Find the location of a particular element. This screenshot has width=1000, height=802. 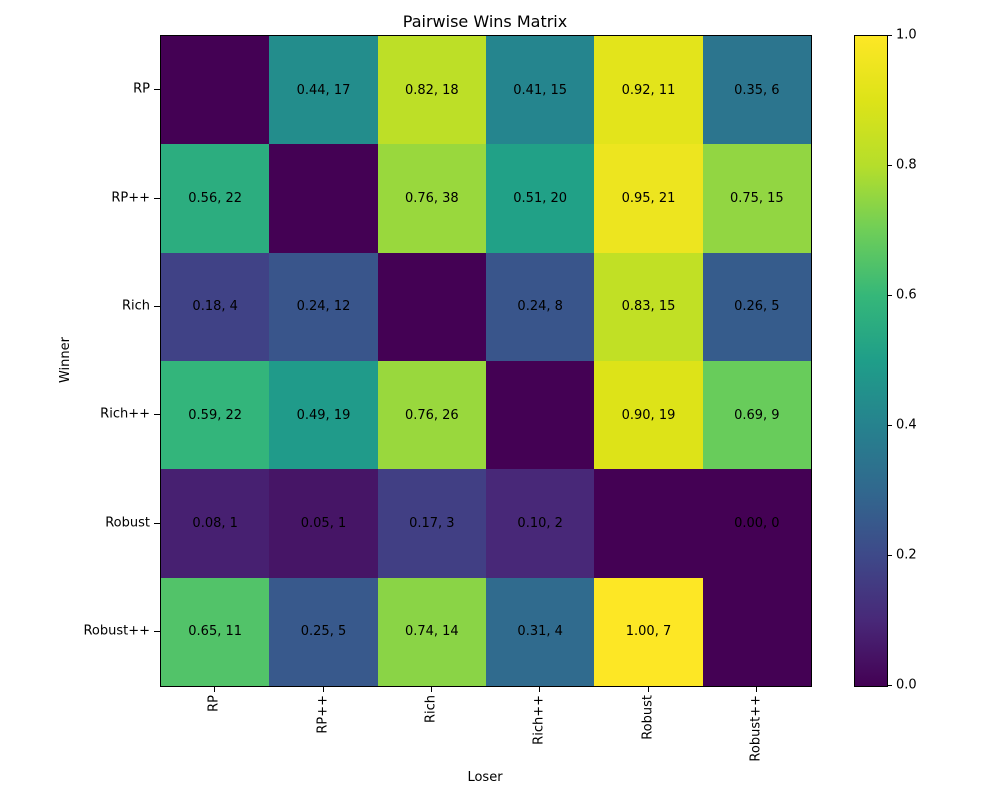

colorbar is located at coordinates (871, 361).